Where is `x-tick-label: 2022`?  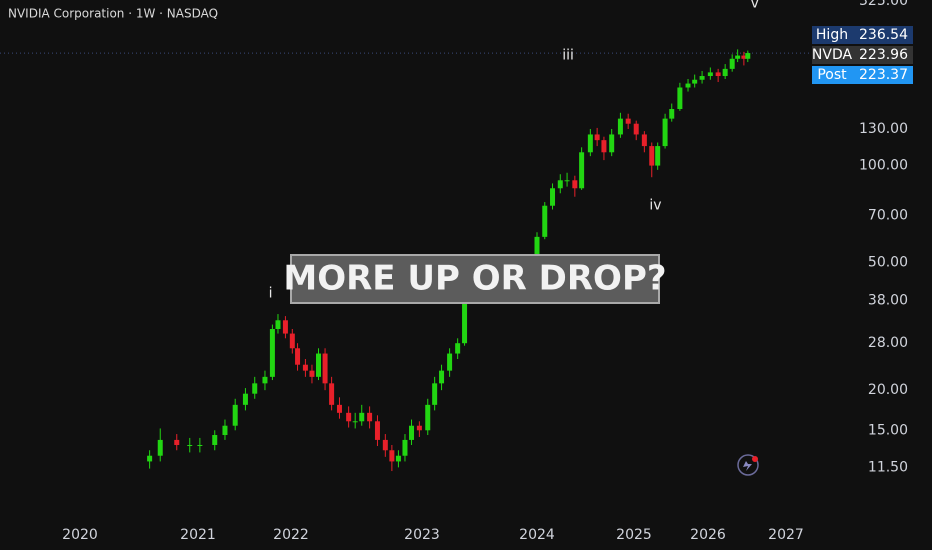 x-tick-label: 2022 is located at coordinates (291, 535).